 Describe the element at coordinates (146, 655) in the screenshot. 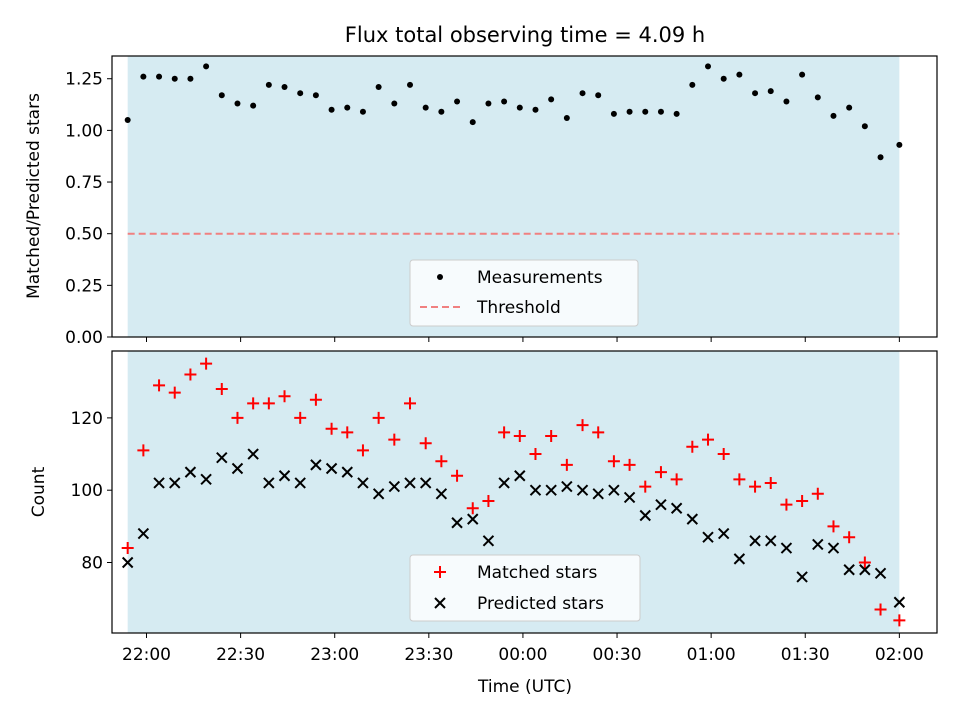

I see `x-tick-label: 22:00` at that location.